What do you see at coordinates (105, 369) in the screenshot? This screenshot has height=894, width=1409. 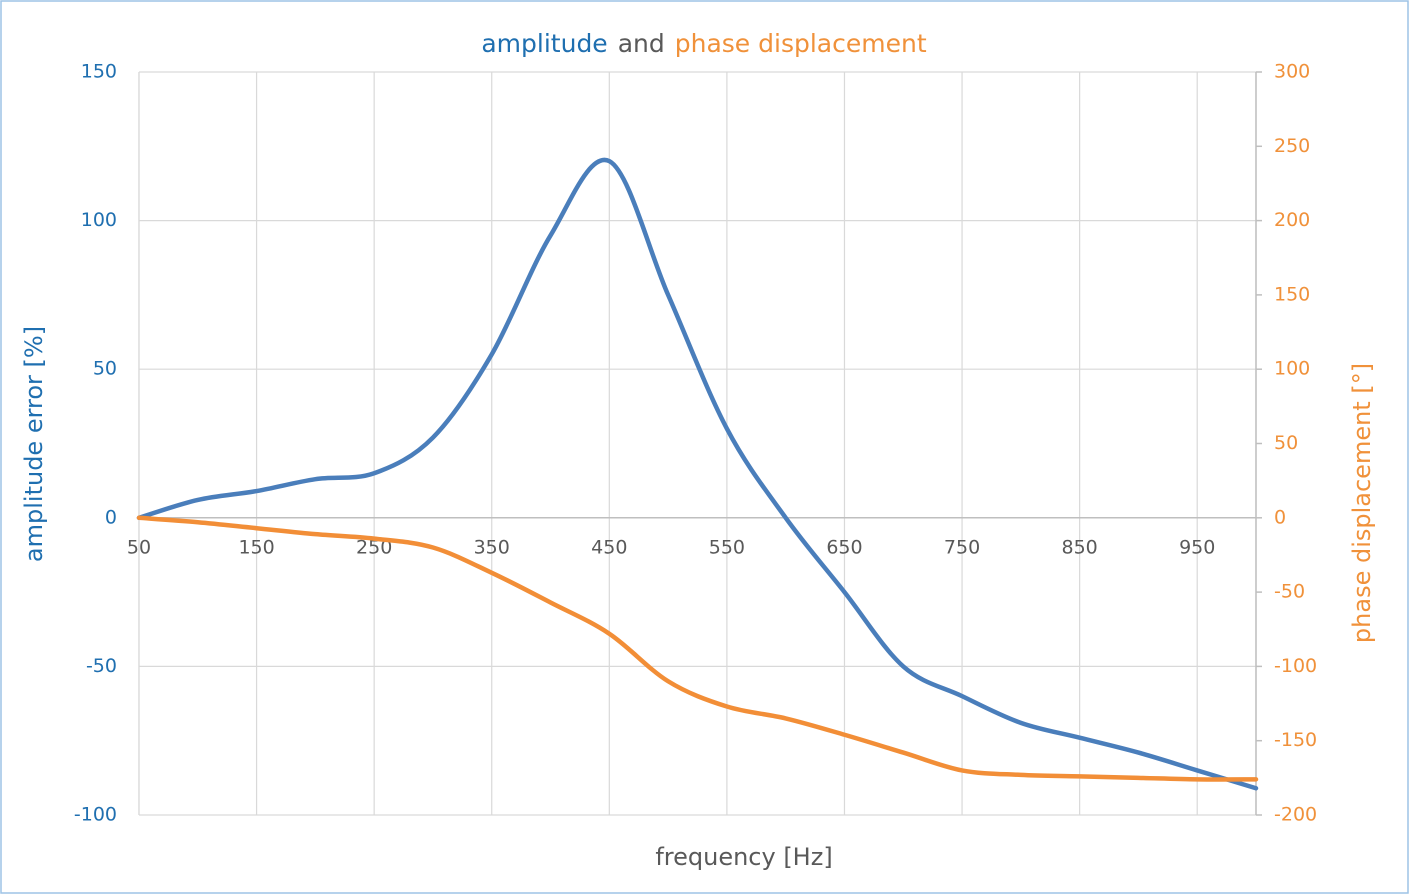 I see `y-tick-label: 50` at bounding box center [105, 369].